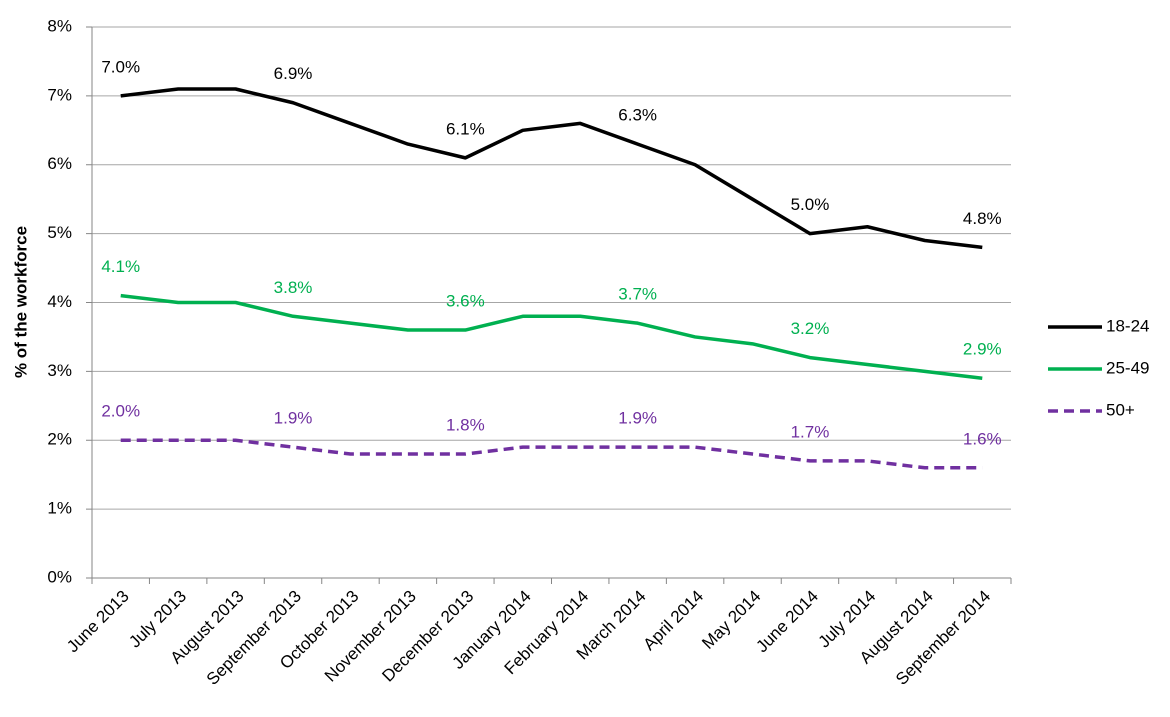 Image resolution: width=1170 pixels, height=717 pixels. Describe the element at coordinates (59, 232) in the screenshot. I see `y-tick-label: 5%` at that location.